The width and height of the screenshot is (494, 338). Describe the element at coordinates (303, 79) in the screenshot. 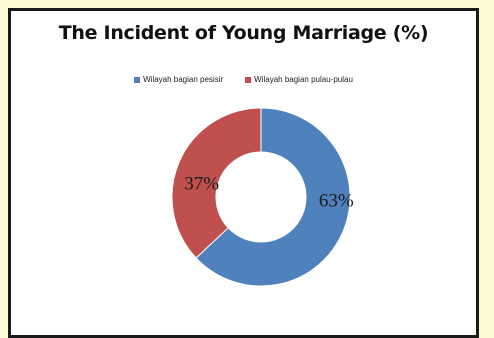

I see `legend-label-pulau: Wilayah bagian pulau-pulau` at that location.